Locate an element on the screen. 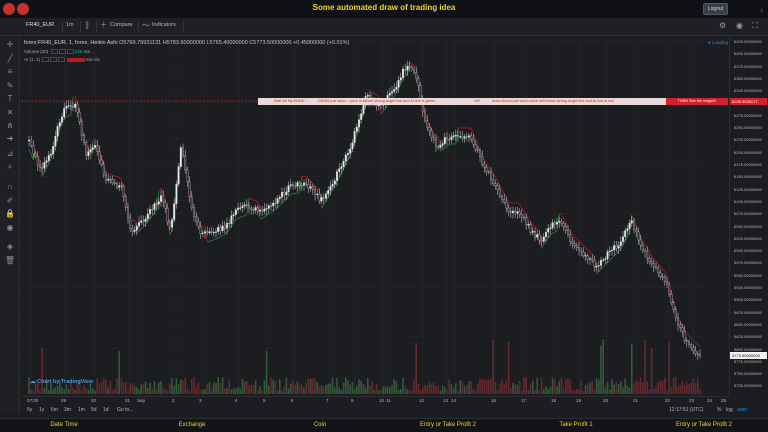 This screenshot has width=768, height=432. fib-icon: ⋔ is located at coordinates (10, 125).